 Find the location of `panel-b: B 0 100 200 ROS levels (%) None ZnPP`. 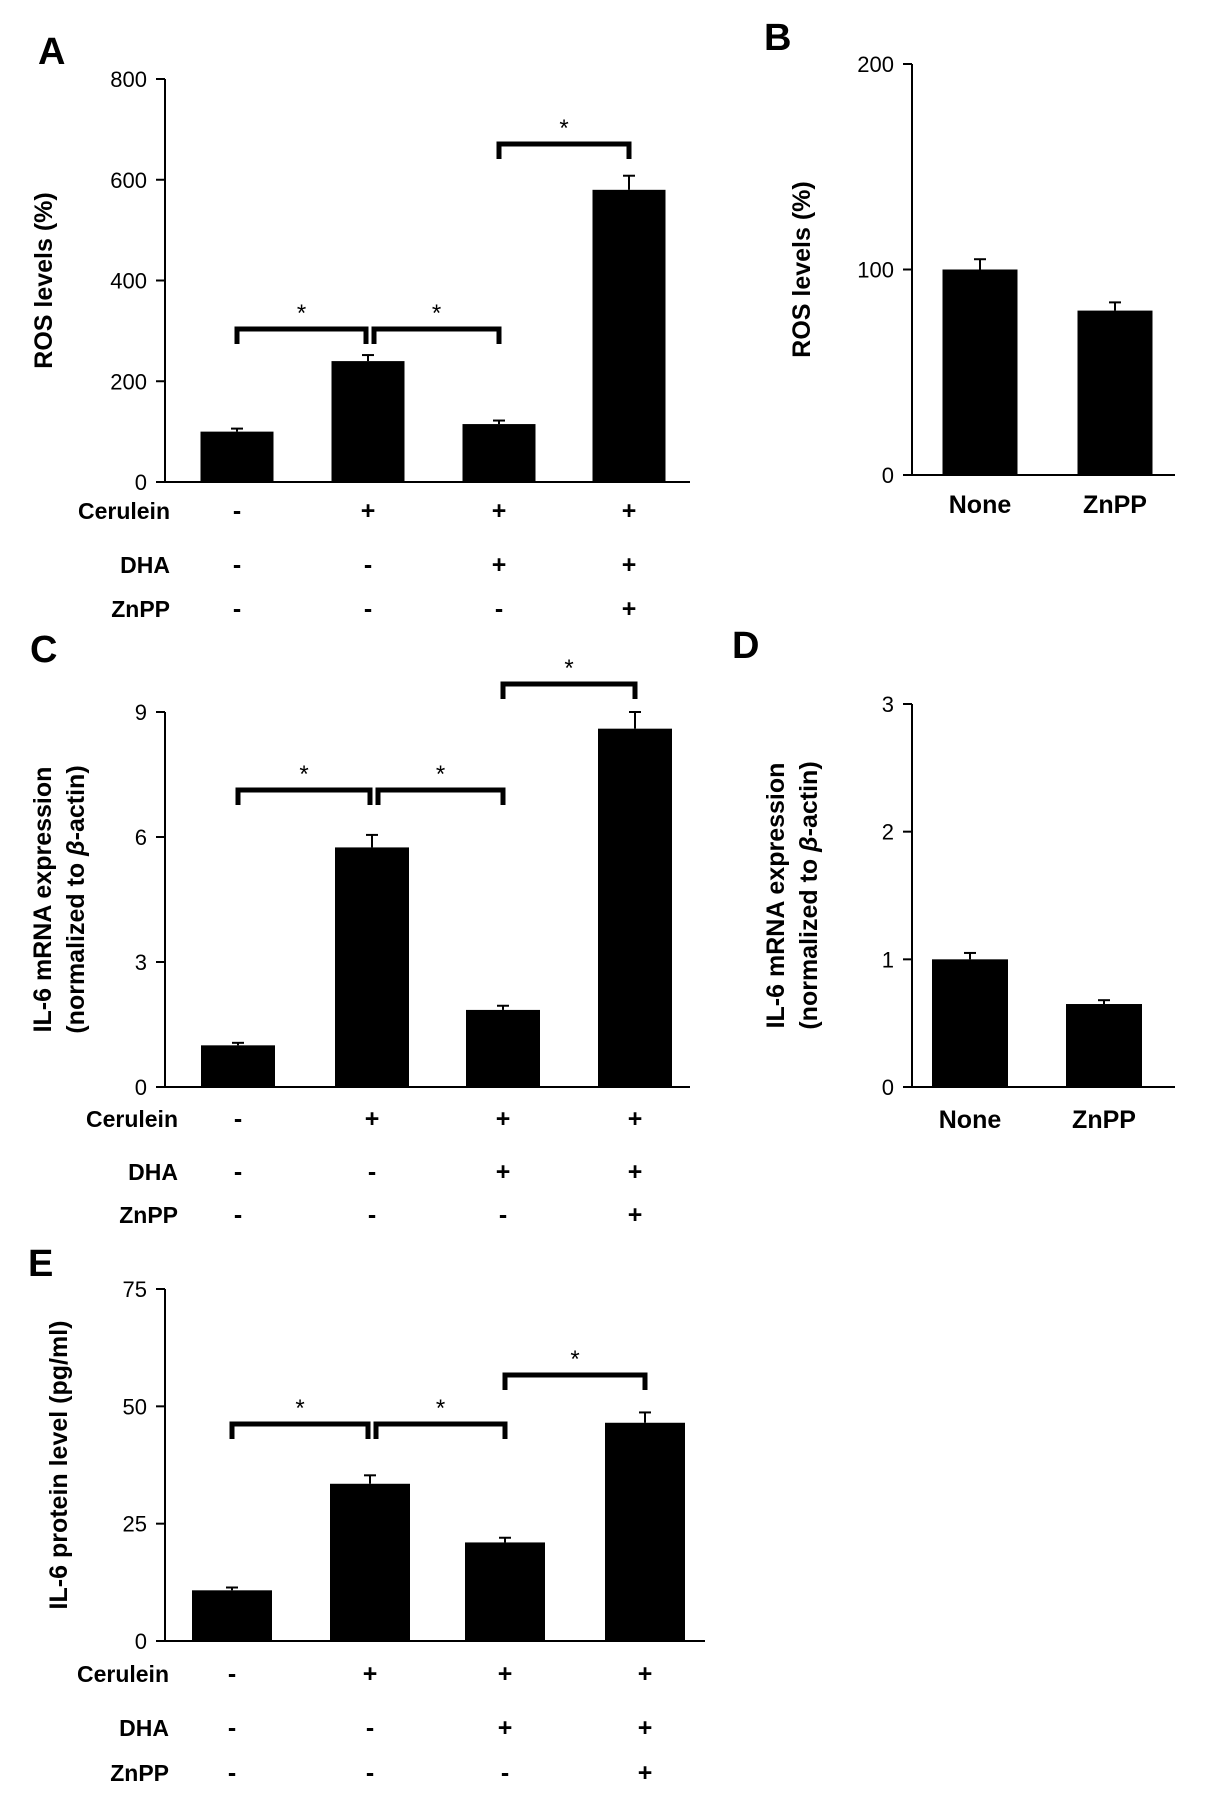

panel-b: B 0 100 200 ROS levels (%) None ZnPP is located at coordinates (969, 268).